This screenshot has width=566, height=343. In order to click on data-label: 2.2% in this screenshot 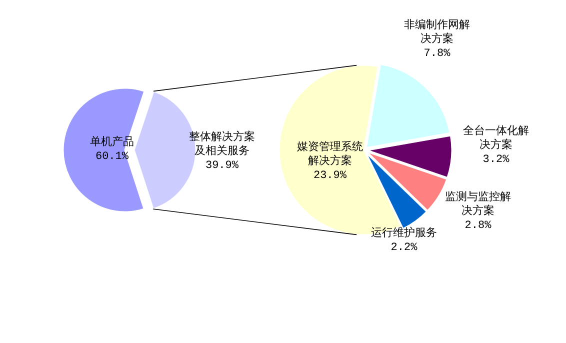, I will do `click(404, 248)`.